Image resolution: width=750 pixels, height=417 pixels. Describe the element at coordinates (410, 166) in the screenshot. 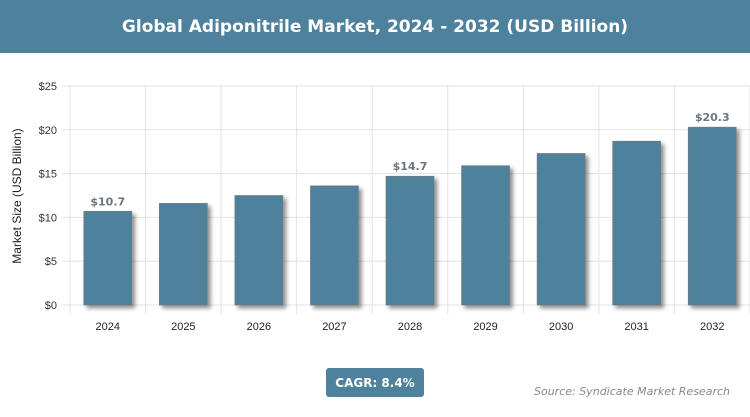

I see `data-label: $14.7` at that location.